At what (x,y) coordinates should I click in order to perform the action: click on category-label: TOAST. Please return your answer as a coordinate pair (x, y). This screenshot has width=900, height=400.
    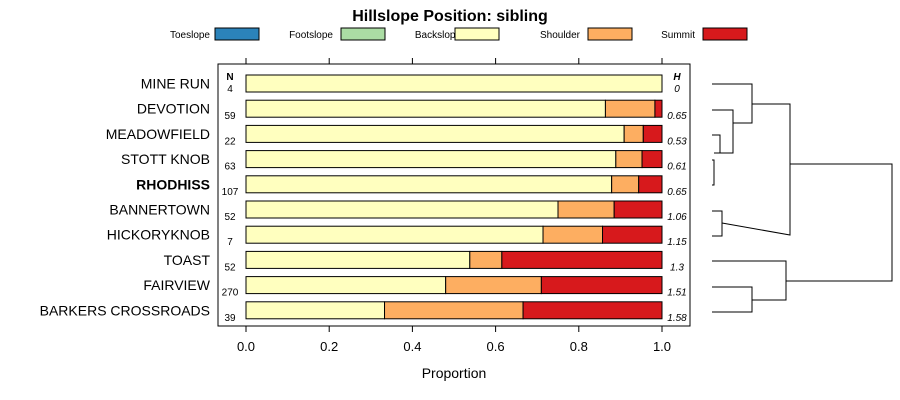
    Looking at the image, I should click on (187, 260).